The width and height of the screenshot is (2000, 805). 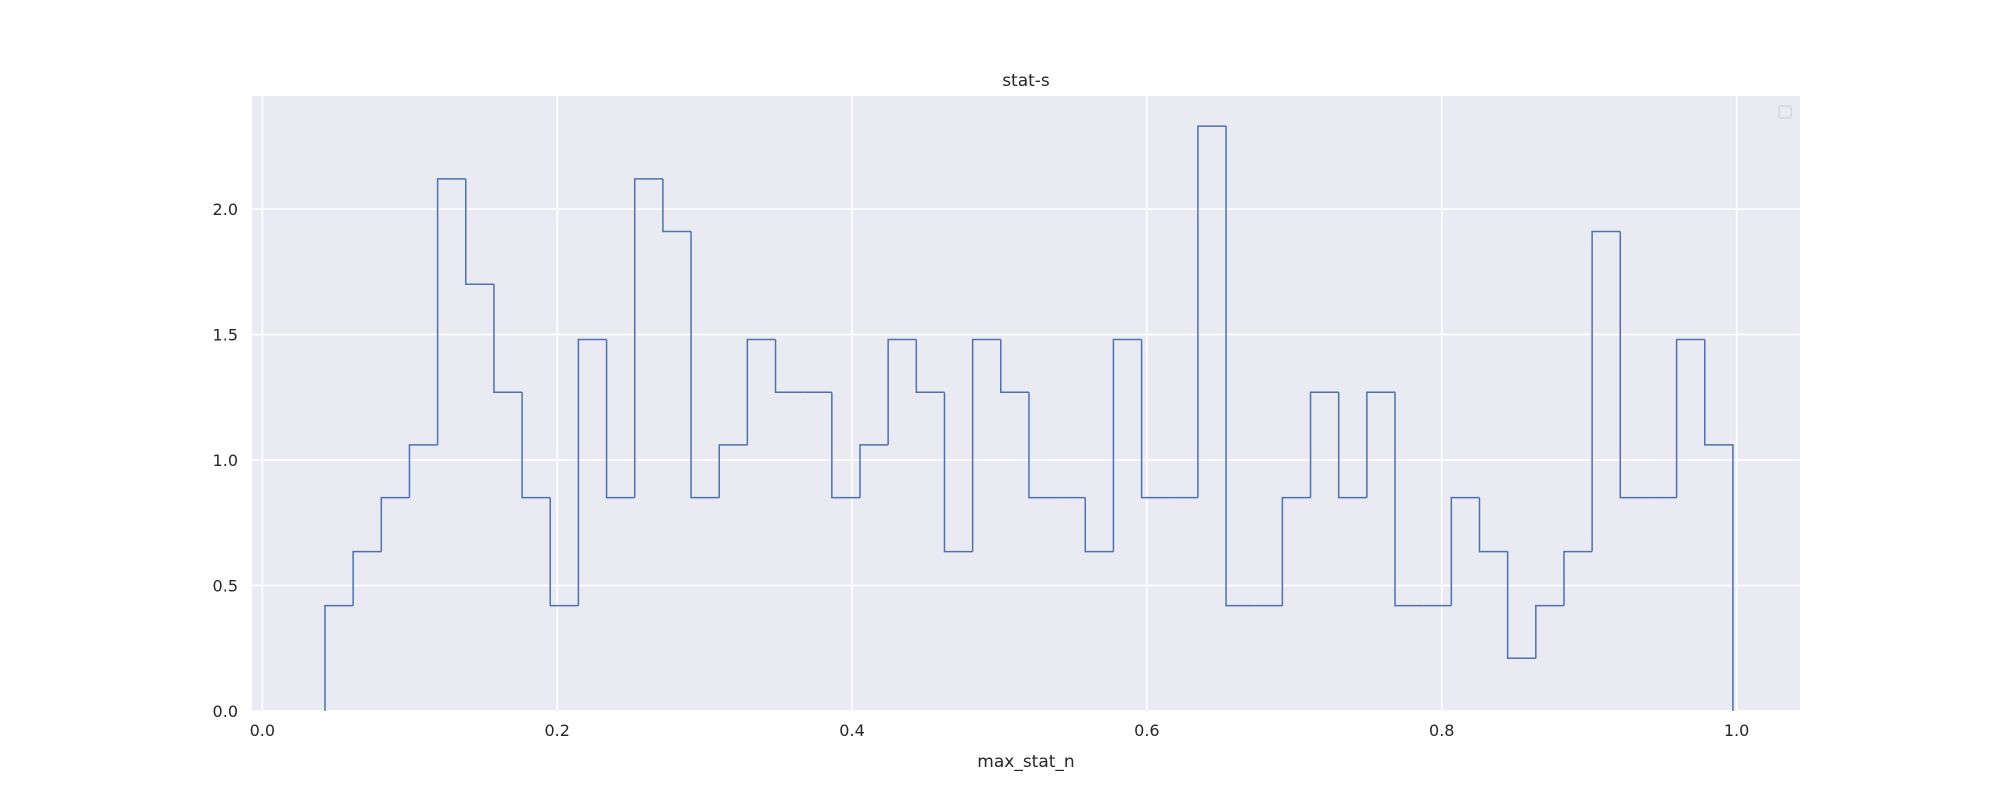 I want to click on y-tick-label: 1.0, so click(x=225, y=460).